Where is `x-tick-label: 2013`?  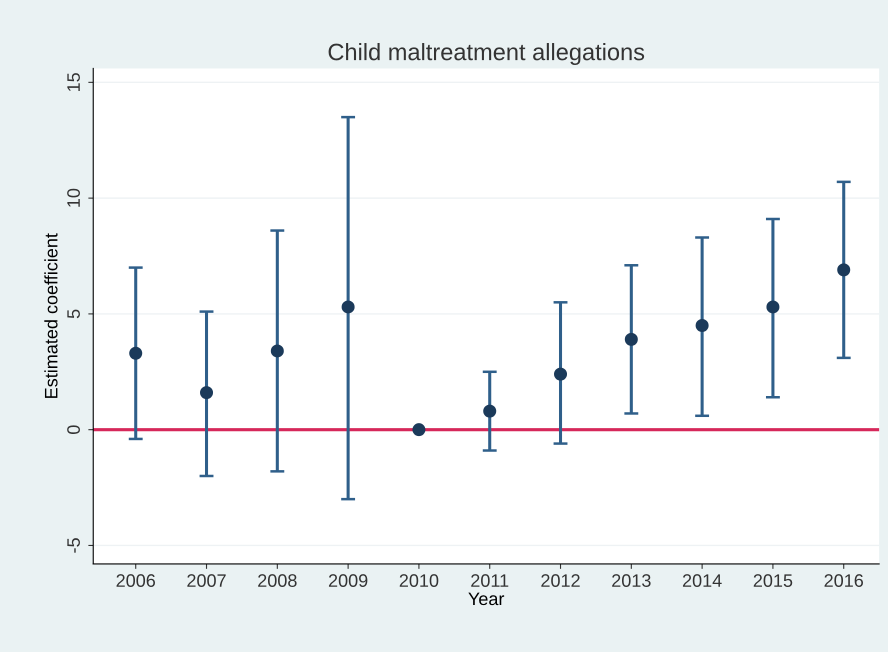 x-tick-label: 2013 is located at coordinates (631, 580).